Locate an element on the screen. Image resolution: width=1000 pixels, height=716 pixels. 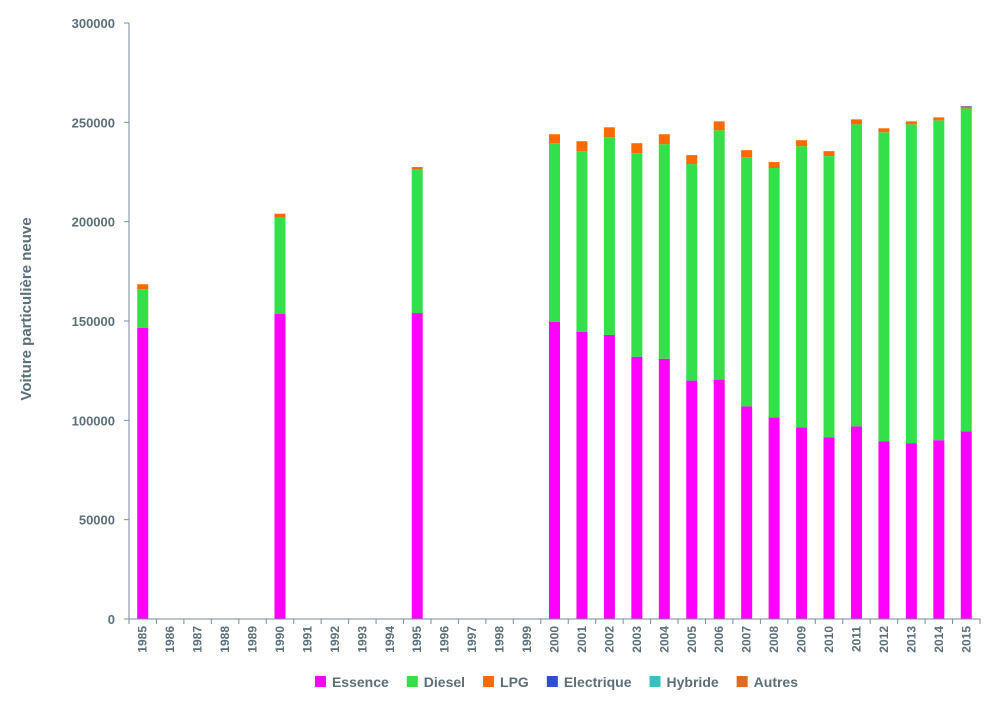
bar-segment-diesel-2003 is located at coordinates (637, 255).